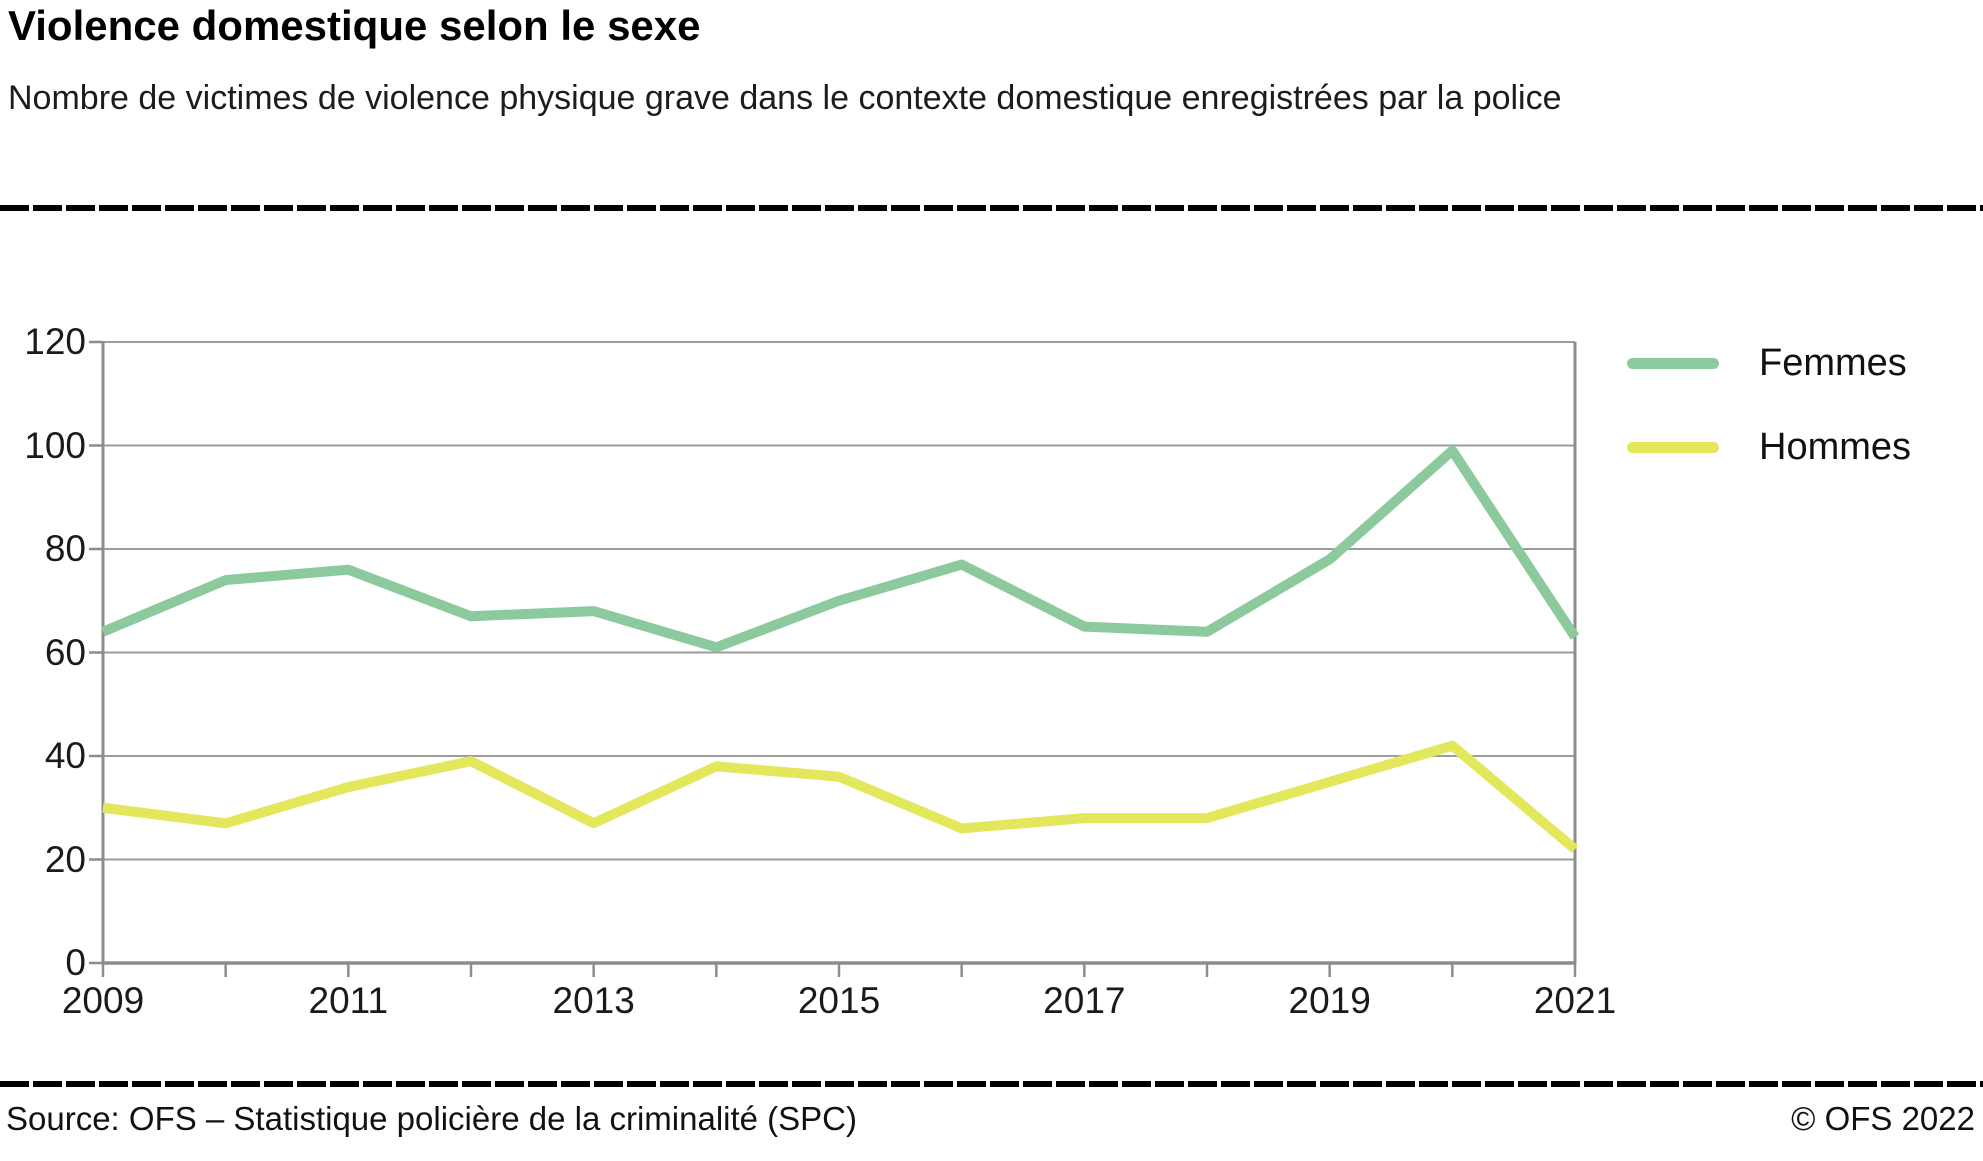  What do you see at coordinates (103, 1000) in the screenshot?
I see `x-tick-label-2009: 2009` at bounding box center [103, 1000].